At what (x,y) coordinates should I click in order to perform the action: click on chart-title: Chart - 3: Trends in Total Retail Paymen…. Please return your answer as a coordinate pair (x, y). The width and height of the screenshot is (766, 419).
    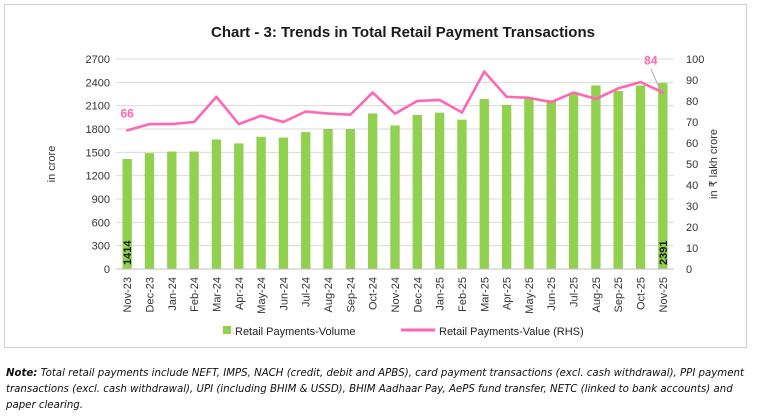
    Looking at the image, I should click on (403, 32).